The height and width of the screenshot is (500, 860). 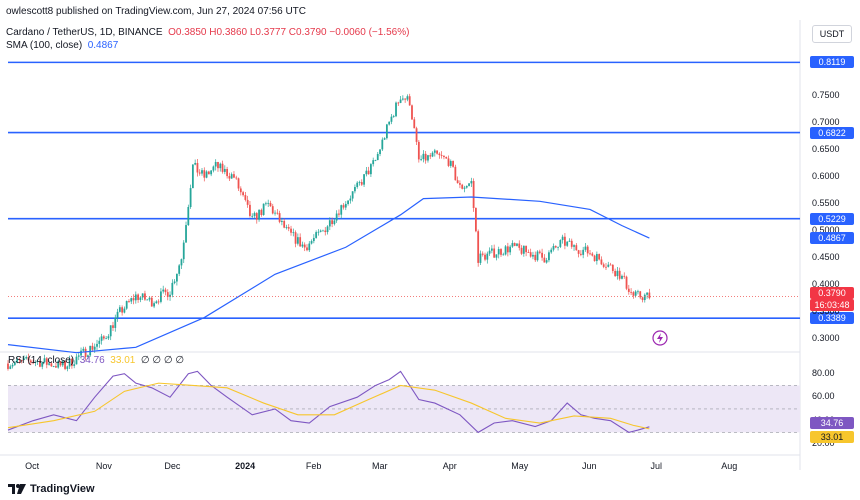 What do you see at coordinates (32, 466) in the screenshot?
I see `x-tick-label: Oct` at bounding box center [32, 466].